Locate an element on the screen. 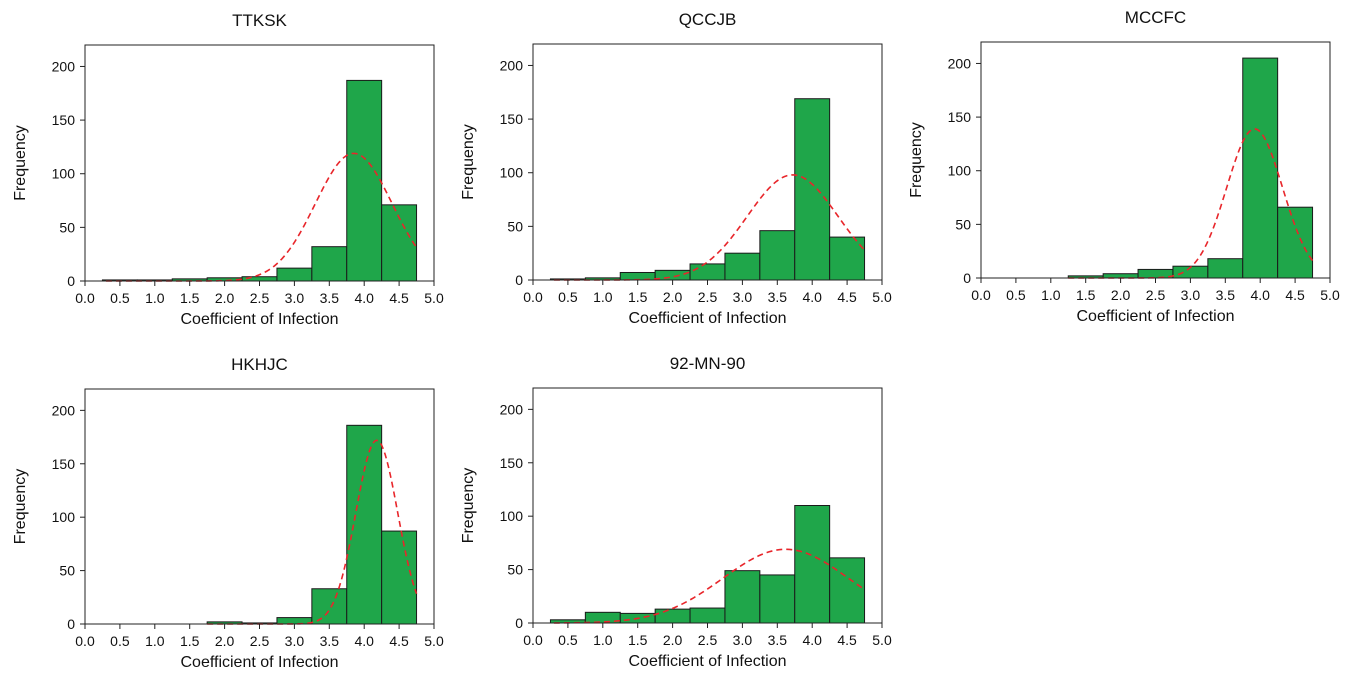 The height and width of the screenshot is (681, 1346). fit-curve is located at coordinates (709, 586).